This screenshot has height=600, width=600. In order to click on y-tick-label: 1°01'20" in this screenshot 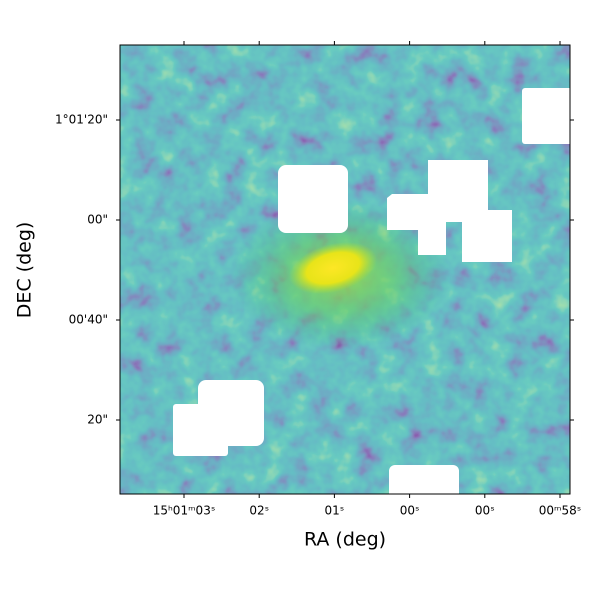, I will do `click(81, 120)`.